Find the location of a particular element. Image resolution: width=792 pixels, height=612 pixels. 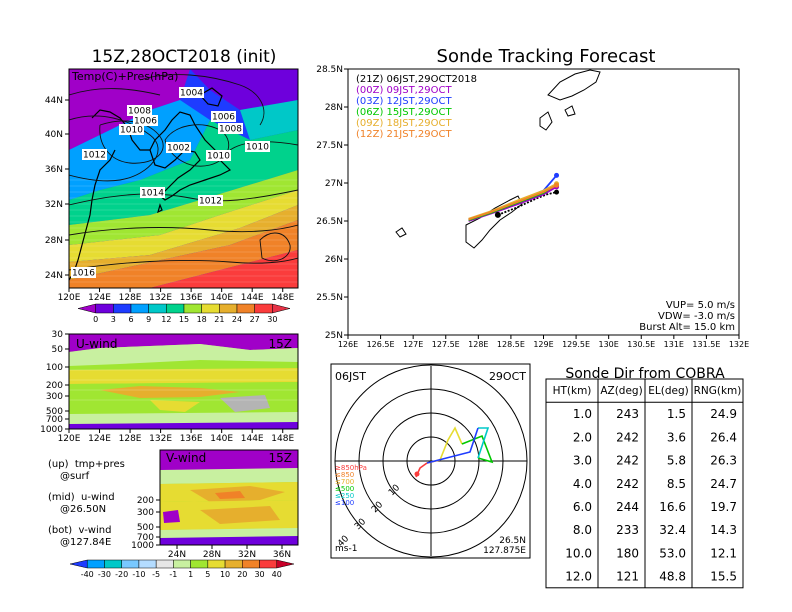

pressure-contours is located at coordinates (183, 172).